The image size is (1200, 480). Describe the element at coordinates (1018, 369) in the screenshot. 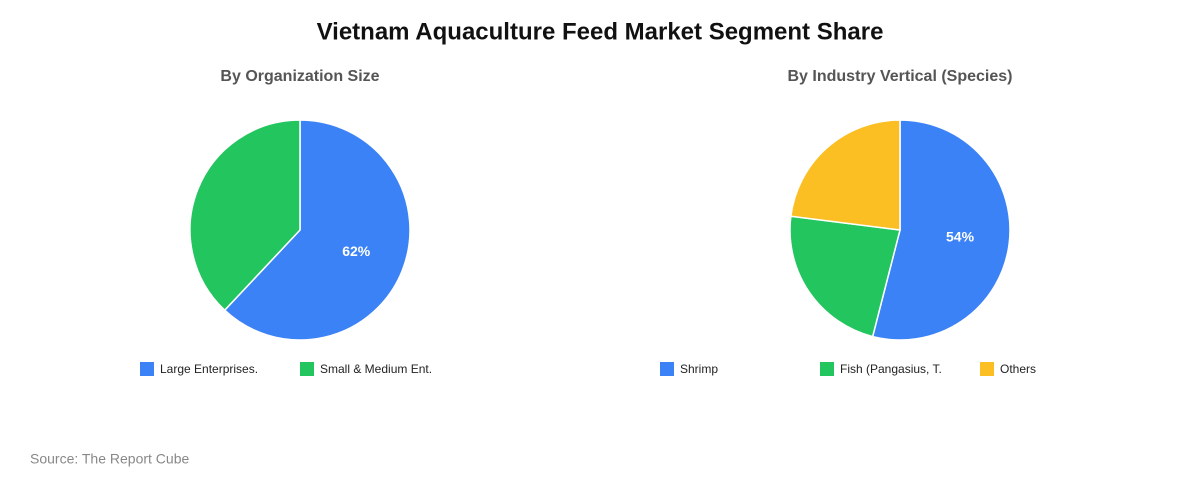

I see `legend-label: Others` at that location.